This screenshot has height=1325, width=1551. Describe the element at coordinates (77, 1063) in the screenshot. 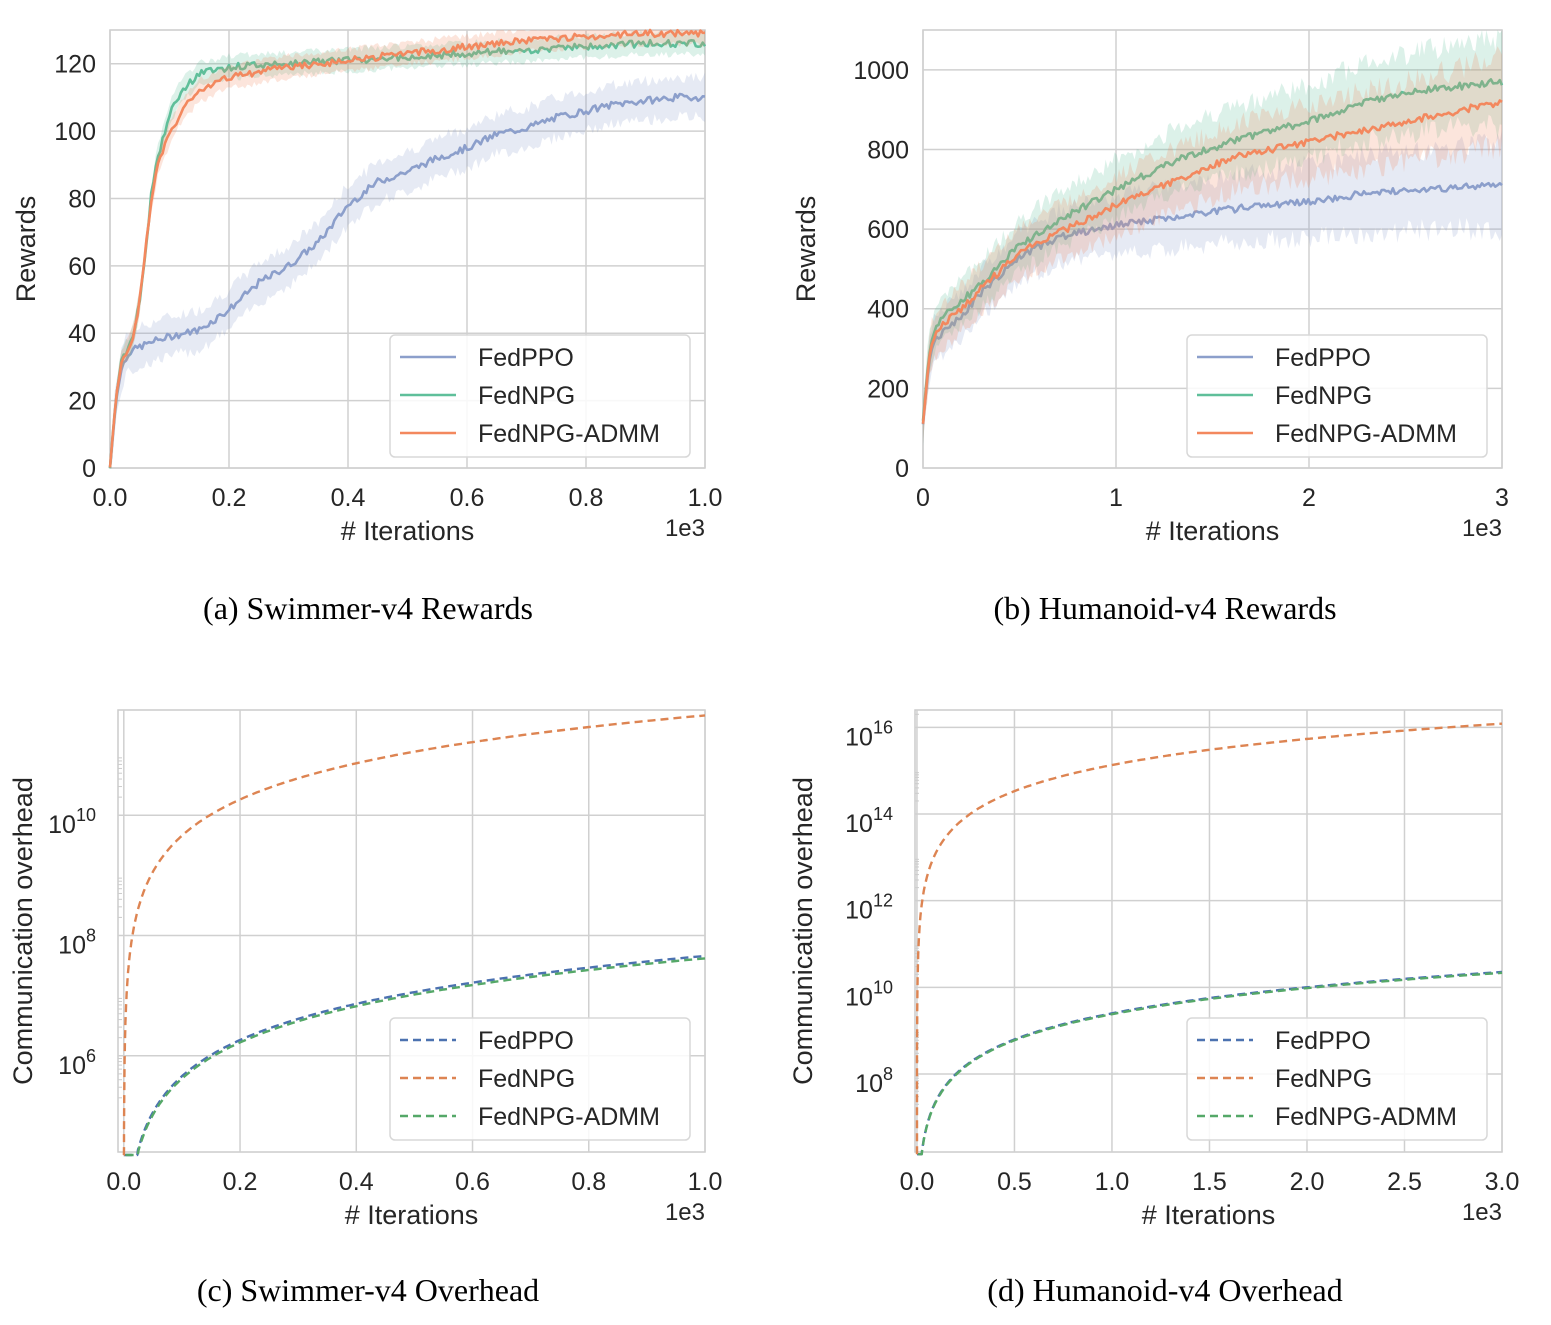

I see `y-tick-label: 106` at that location.